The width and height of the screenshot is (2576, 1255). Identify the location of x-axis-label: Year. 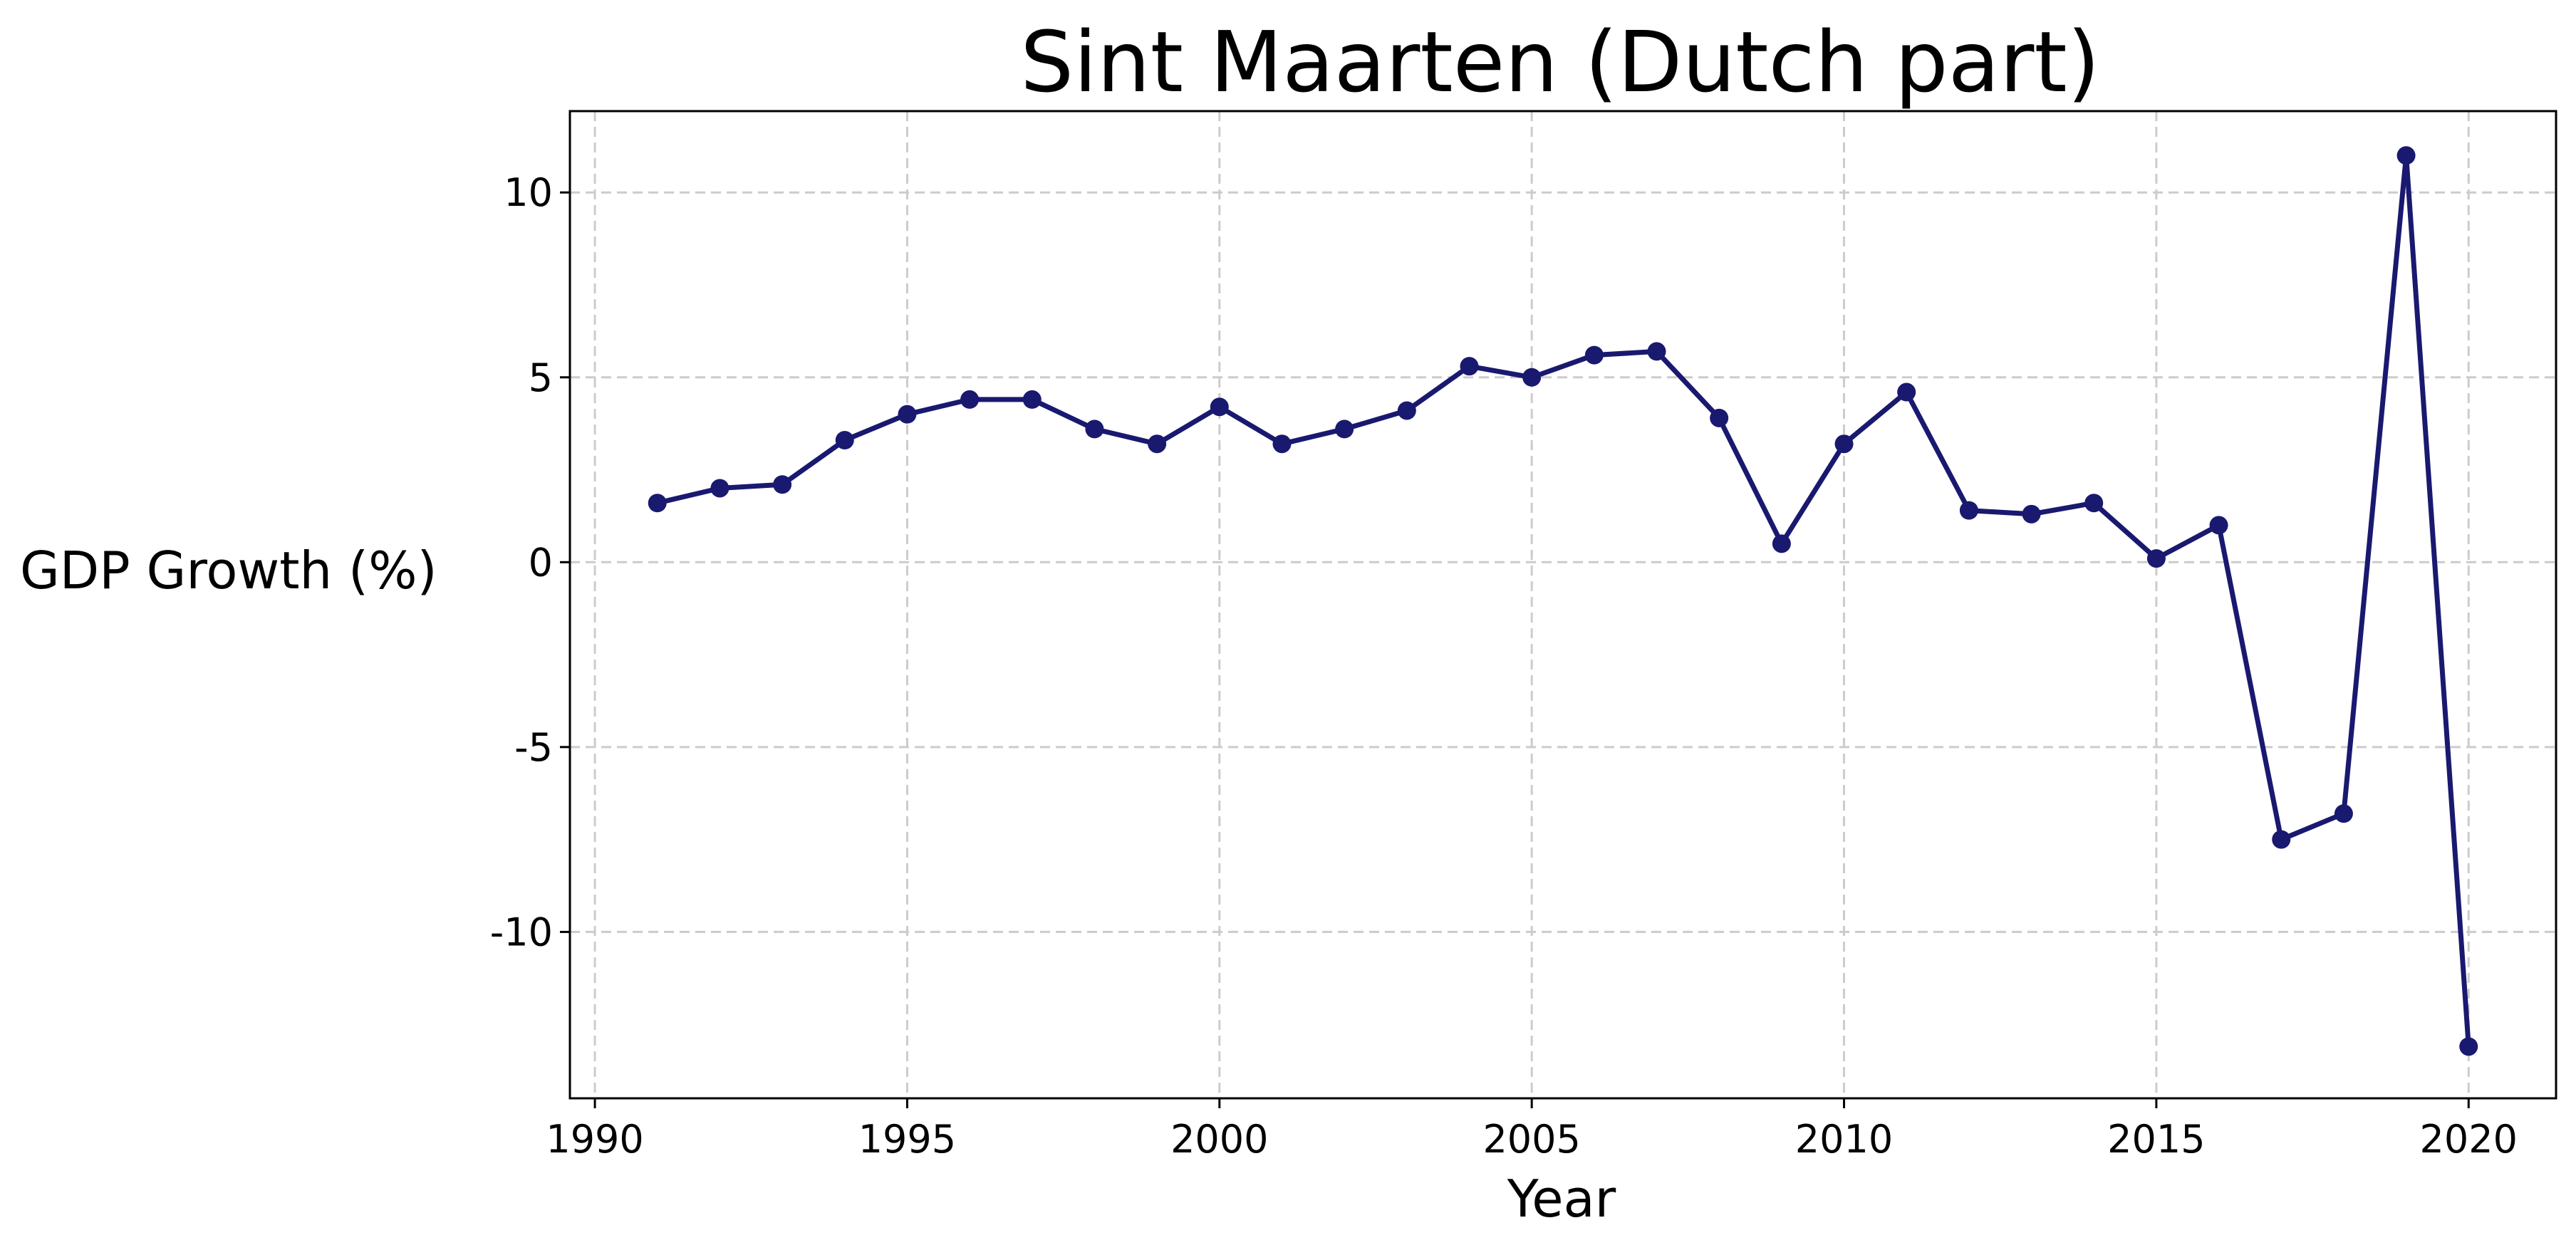
(1561, 1199).